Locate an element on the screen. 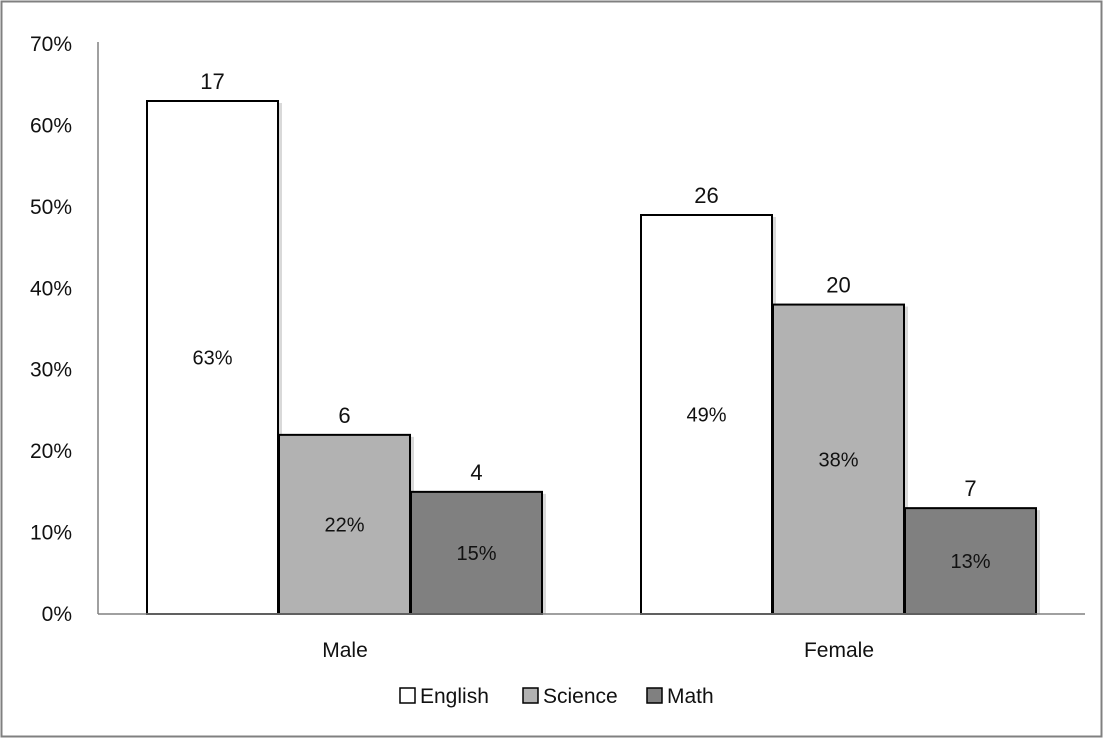 The width and height of the screenshot is (1103, 738). bar-science is located at coordinates (344, 524).